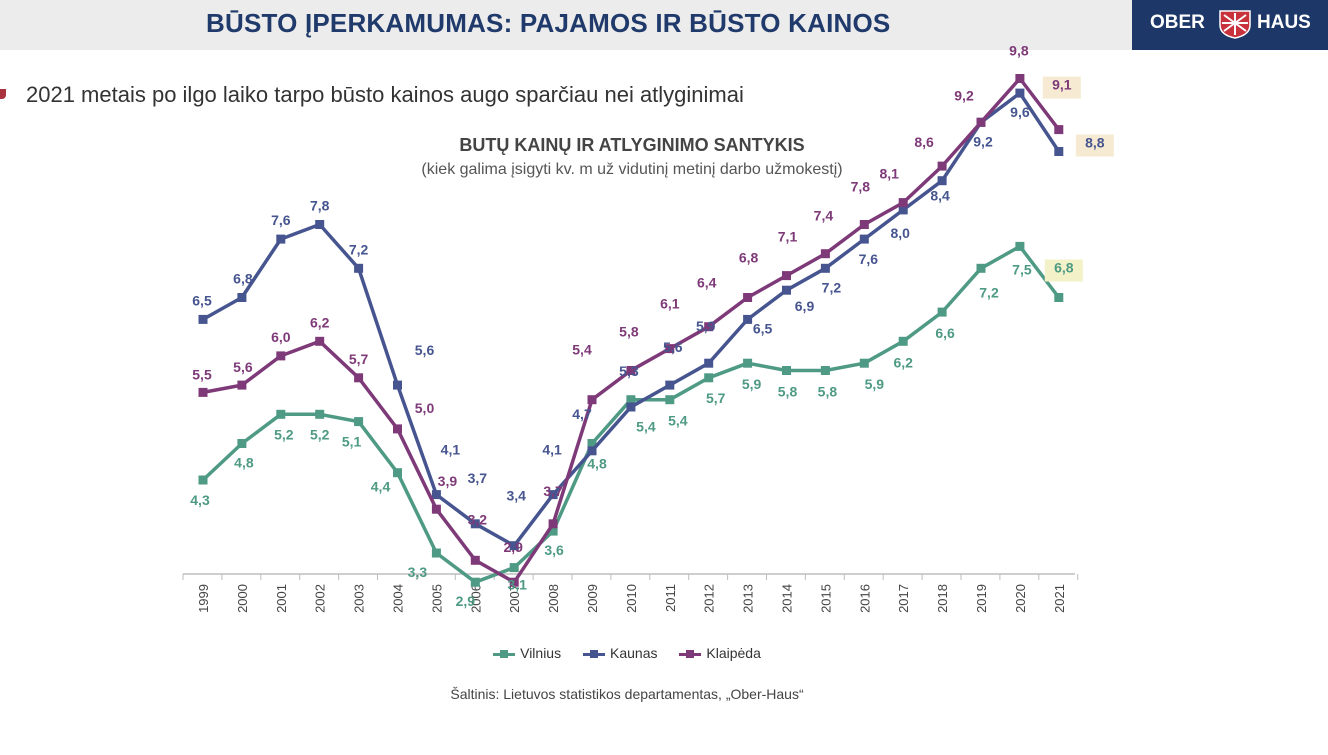 The height and width of the screenshot is (755, 1328). I want to click on data-label: 6,9, so click(805, 306).